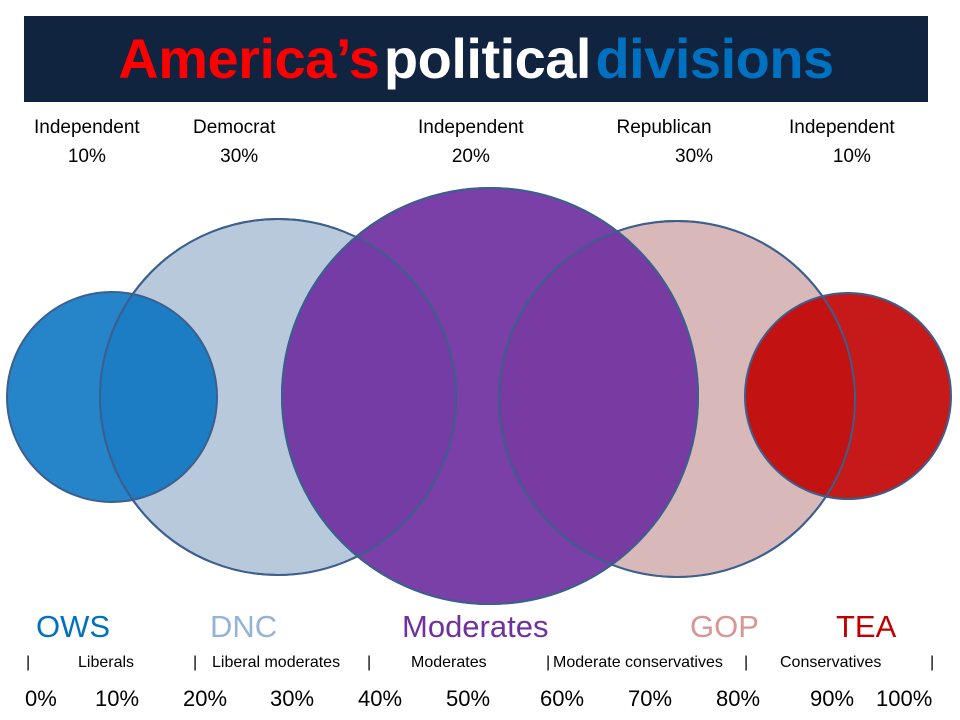  Describe the element at coordinates (106, 662) in the screenshot. I see `segment-liberals: Liberals` at that location.